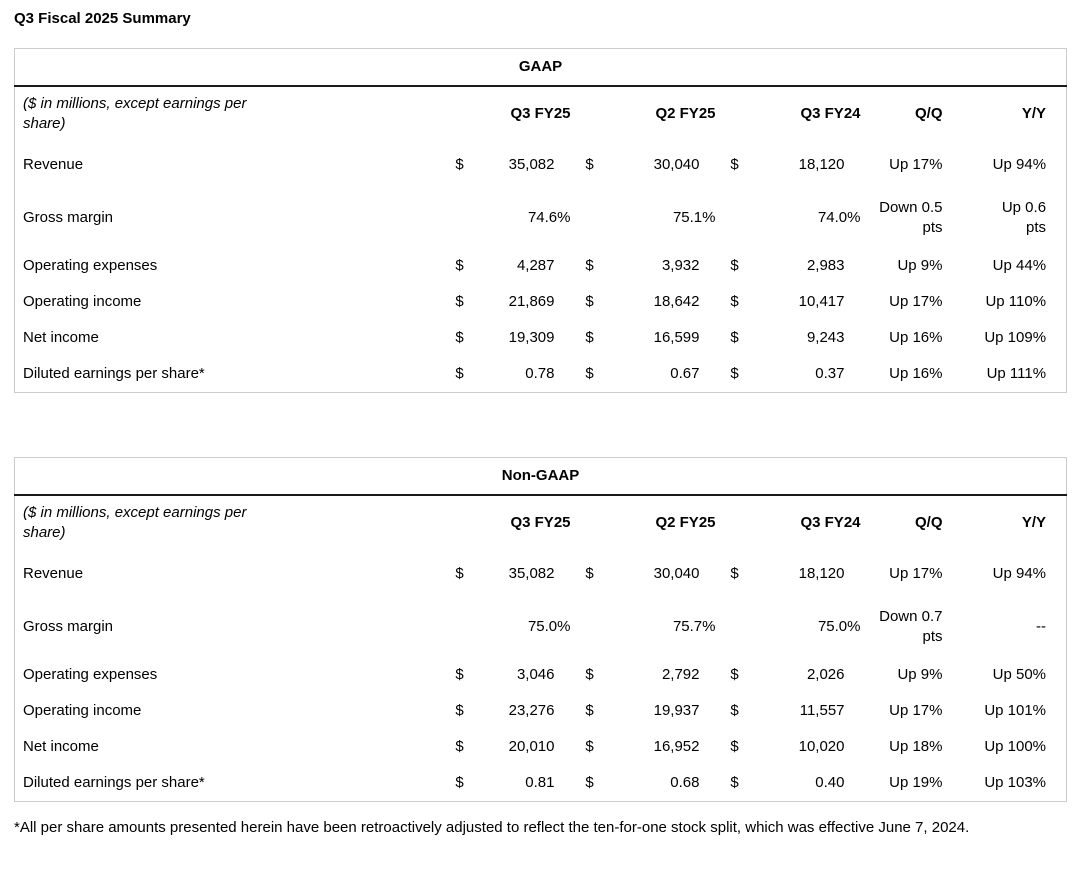 The image size is (1080, 871). I want to click on table-cell: 16,952, so click(676, 746).